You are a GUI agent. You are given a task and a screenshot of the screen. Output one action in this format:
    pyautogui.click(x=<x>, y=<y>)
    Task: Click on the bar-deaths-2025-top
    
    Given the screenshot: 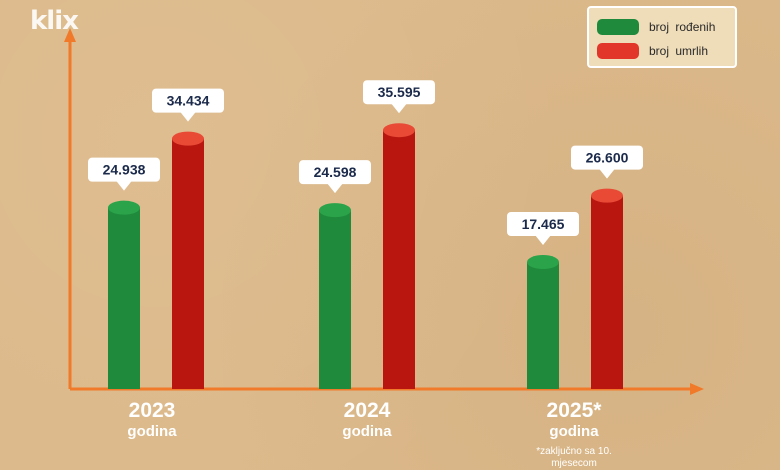 What is the action you would take?
    pyautogui.click(x=607, y=195)
    